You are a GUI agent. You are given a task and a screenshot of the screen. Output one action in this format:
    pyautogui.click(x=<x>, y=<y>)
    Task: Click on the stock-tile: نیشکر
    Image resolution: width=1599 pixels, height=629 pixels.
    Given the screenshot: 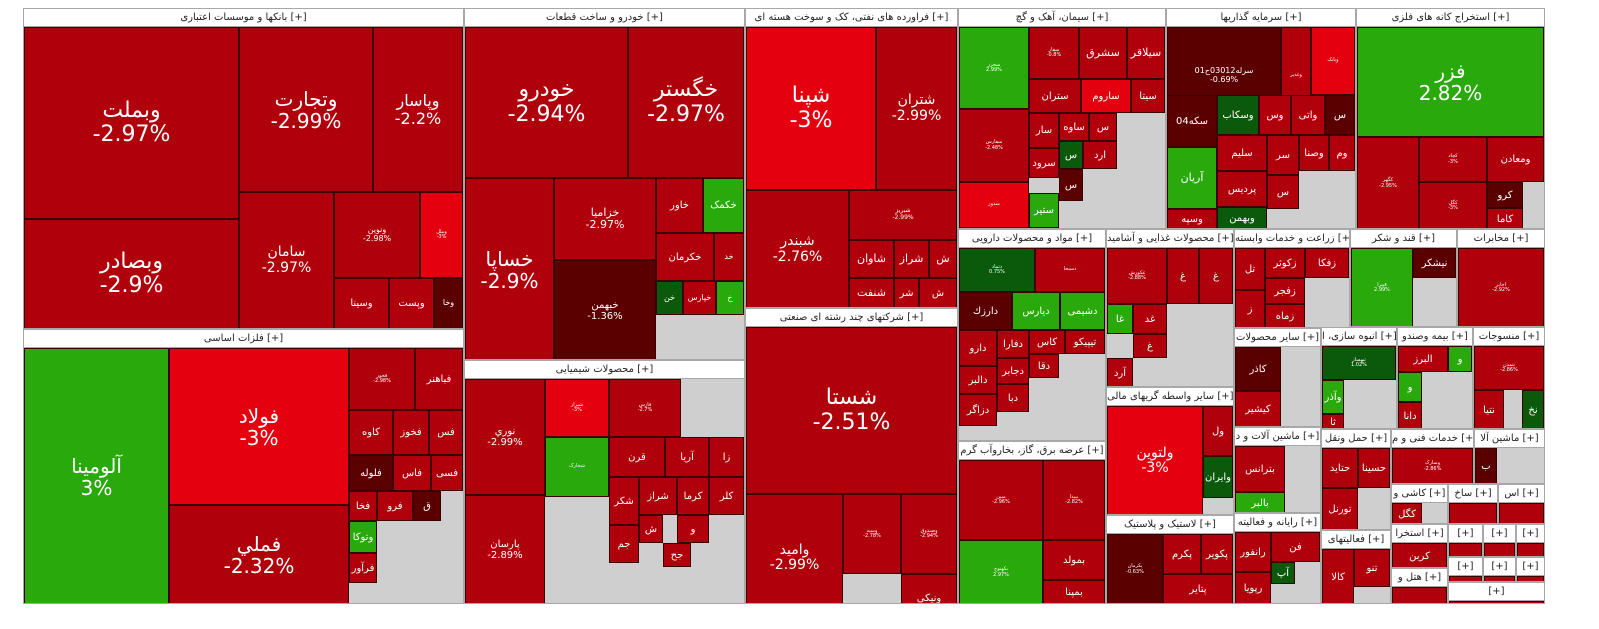 What is the action you would take?
    pyautogui.click(x=1434, y=263)
    